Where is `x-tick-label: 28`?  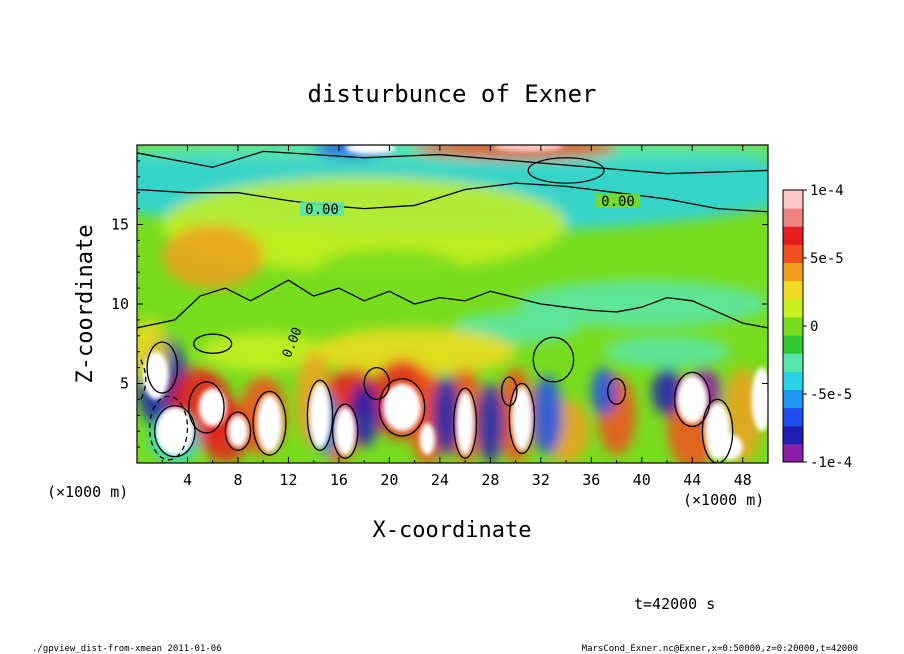
x-tick-label: 28 is located at coordinates (490, 480).